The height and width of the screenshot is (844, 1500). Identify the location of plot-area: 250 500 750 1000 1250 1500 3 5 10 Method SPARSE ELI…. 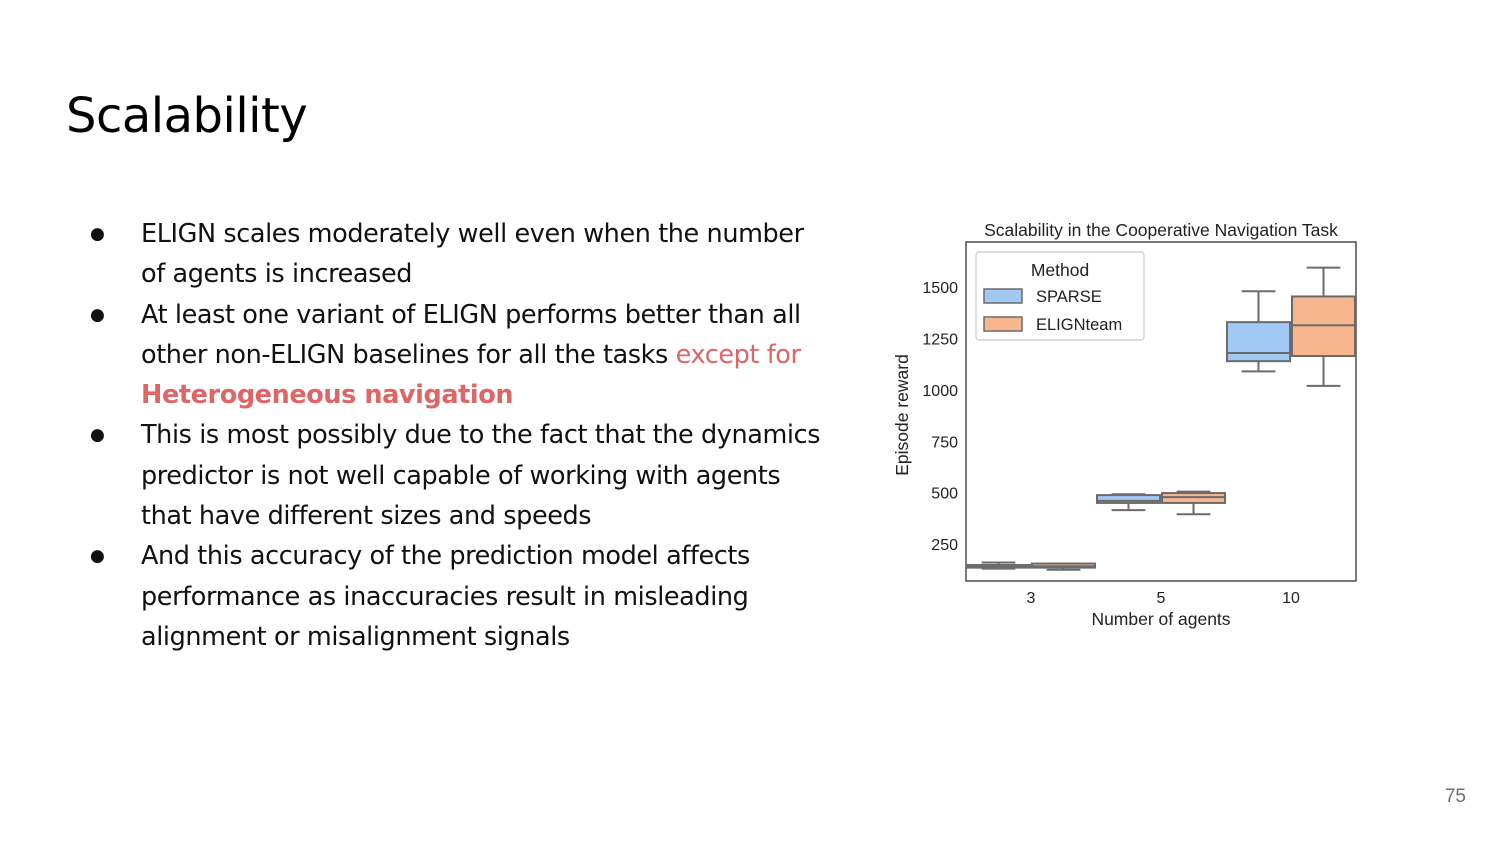
(1139, 424).